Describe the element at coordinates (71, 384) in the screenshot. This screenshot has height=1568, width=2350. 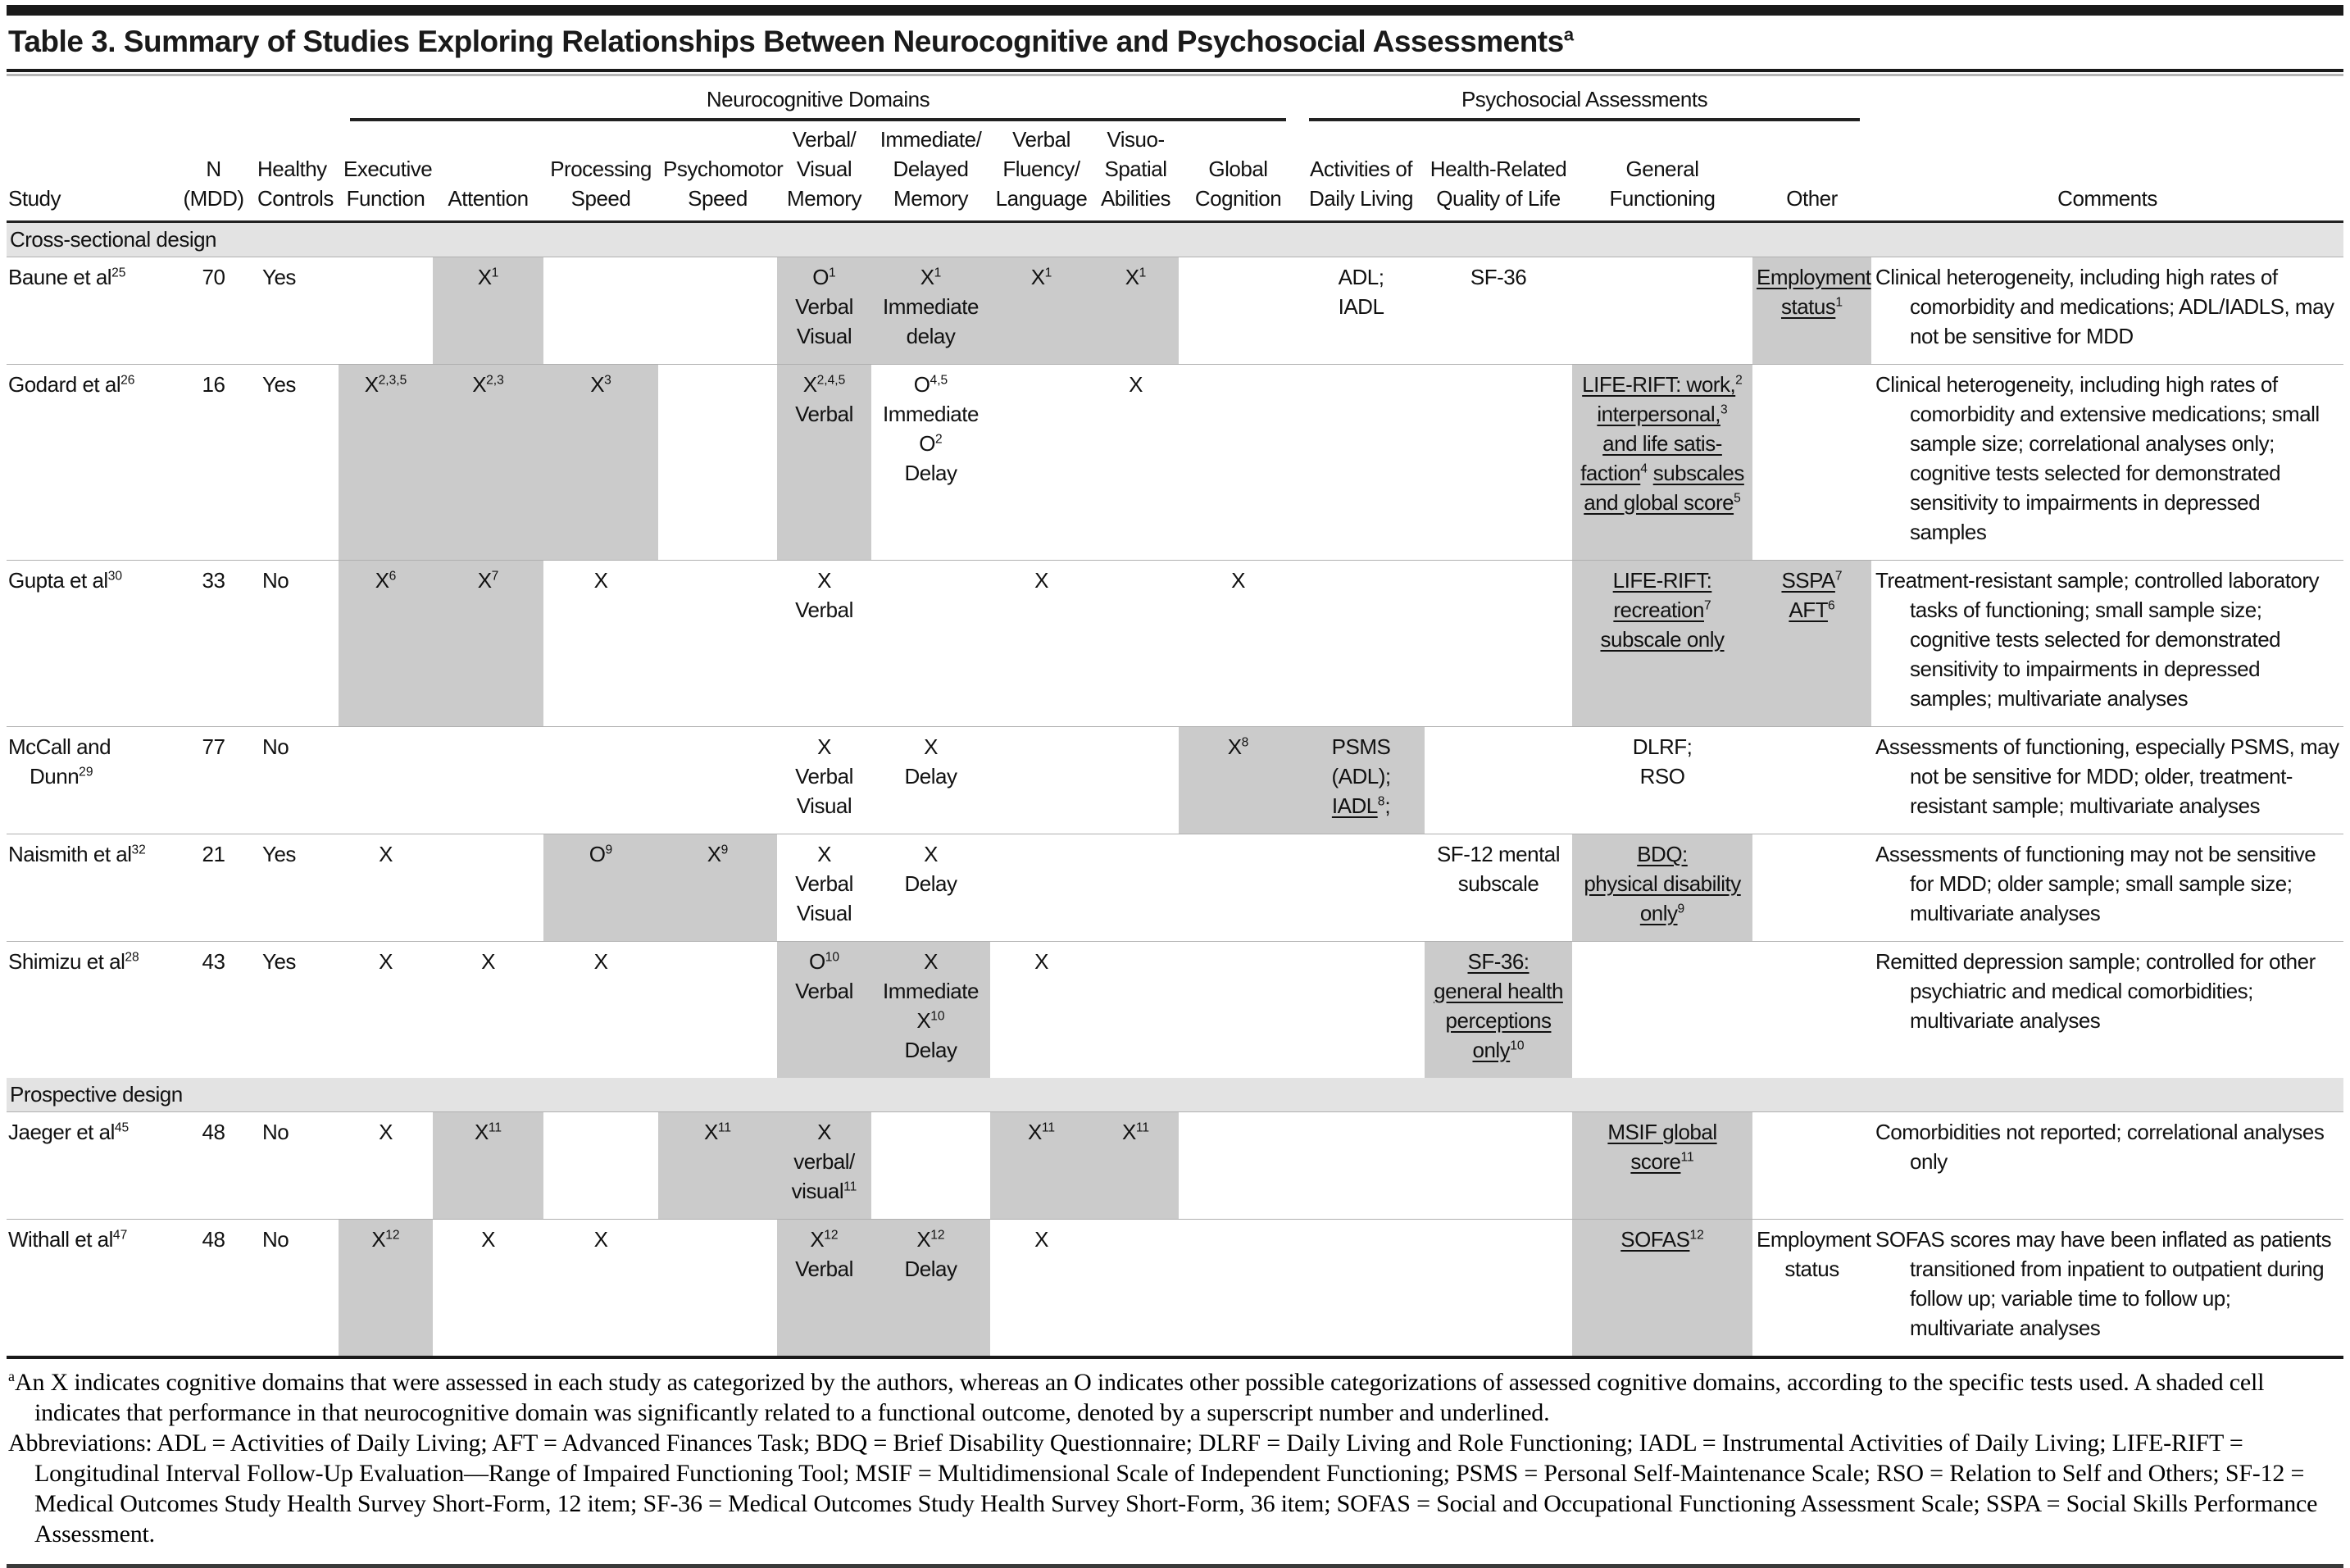
I see `study-cell: Godard et al26` at that location.